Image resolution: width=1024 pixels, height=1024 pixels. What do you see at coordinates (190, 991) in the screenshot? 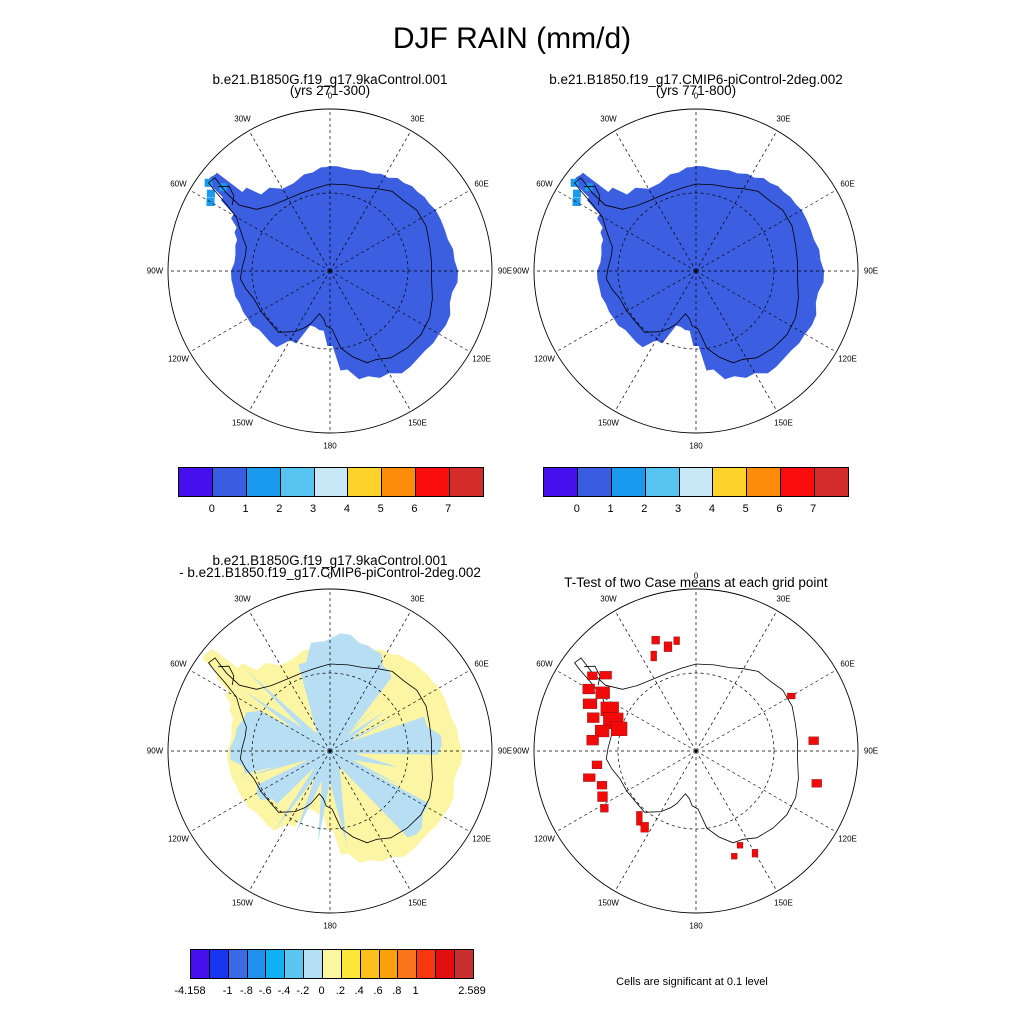
I see `colorbar-tick-label: -4.158` at bounding box center [190, 991].